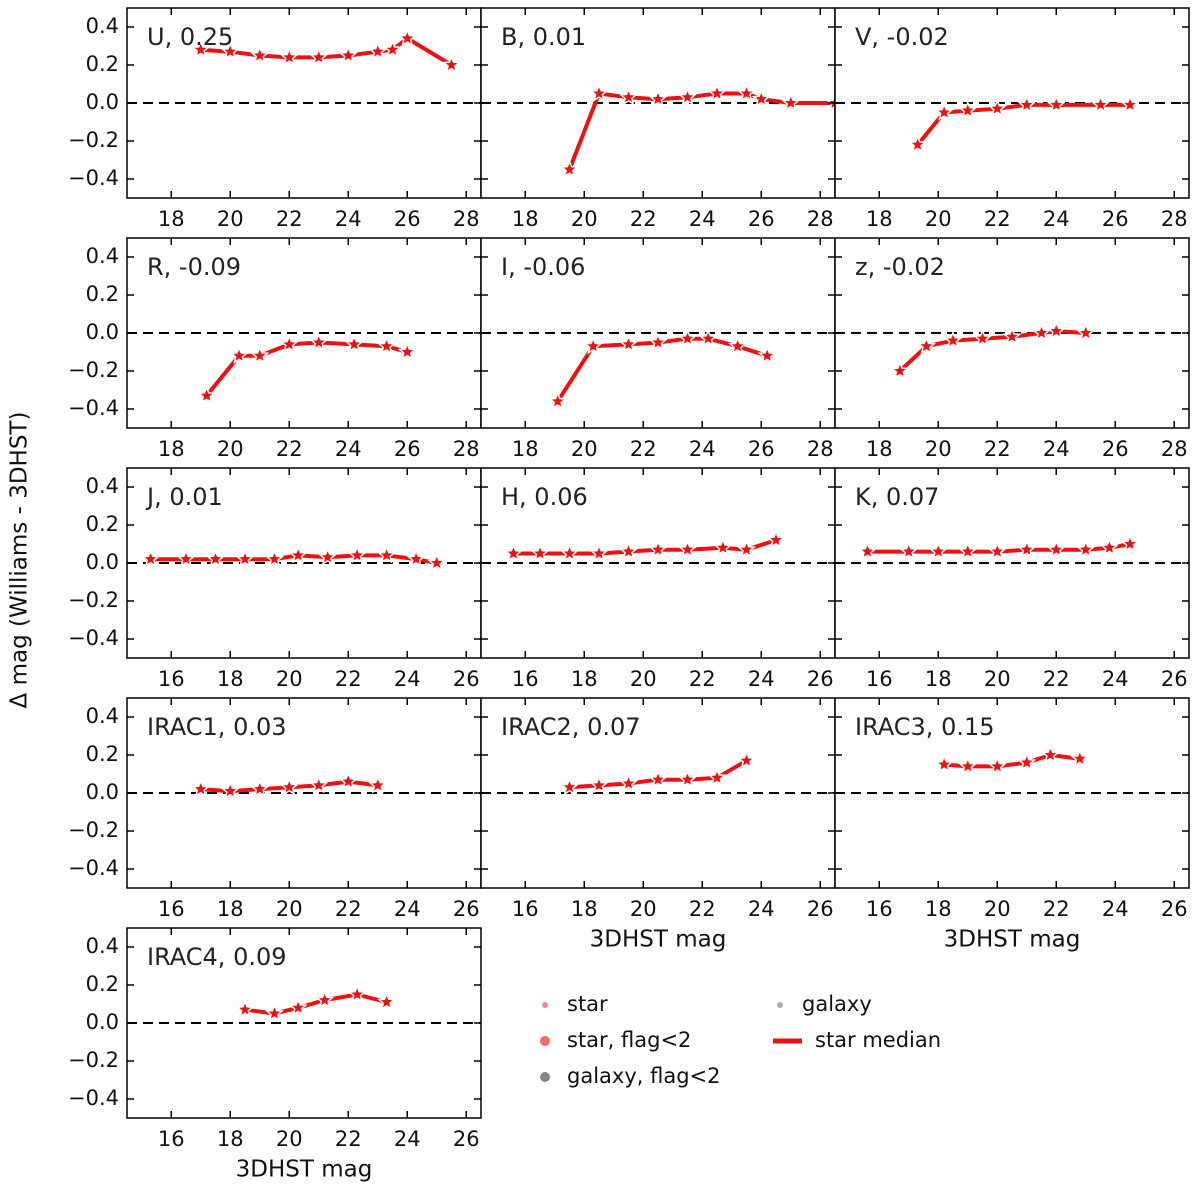  Describe the element at coordinates (571, 727) in the screenshot. I see `panel-label: IRAC2, 0.07` at that location.